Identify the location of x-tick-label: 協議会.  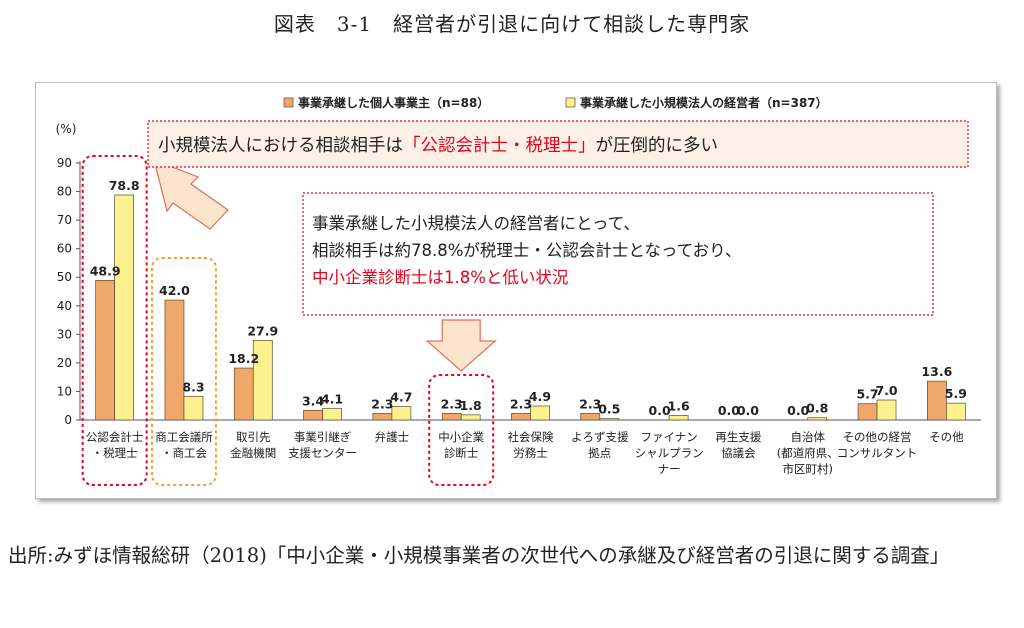
(738, 453).